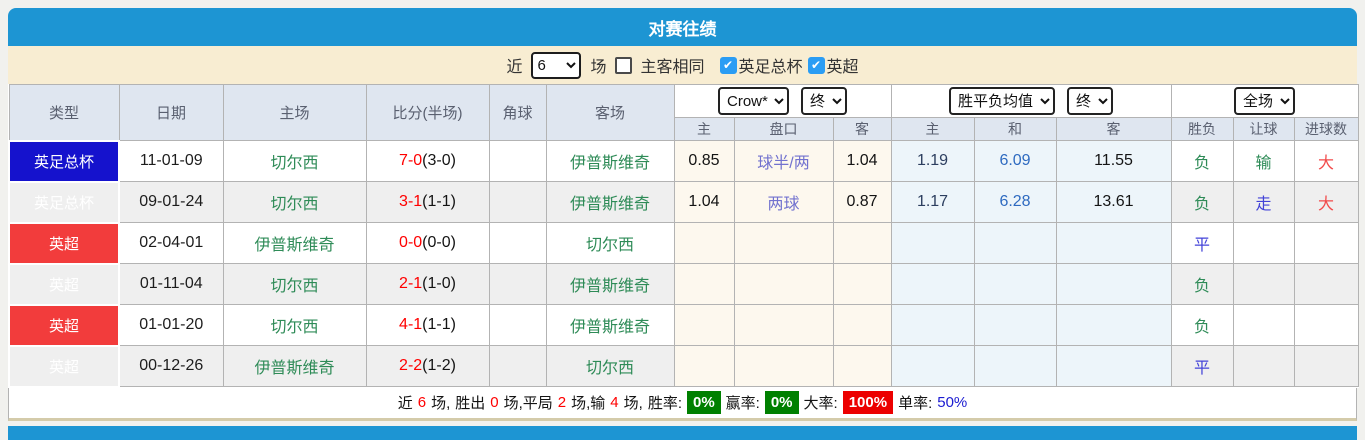 The image size is (1365, 440). What do you see at coordinates (664, 403) in the screenshot?
I see `win-rate-label: 胜率:` at bounding box center [664, 403].